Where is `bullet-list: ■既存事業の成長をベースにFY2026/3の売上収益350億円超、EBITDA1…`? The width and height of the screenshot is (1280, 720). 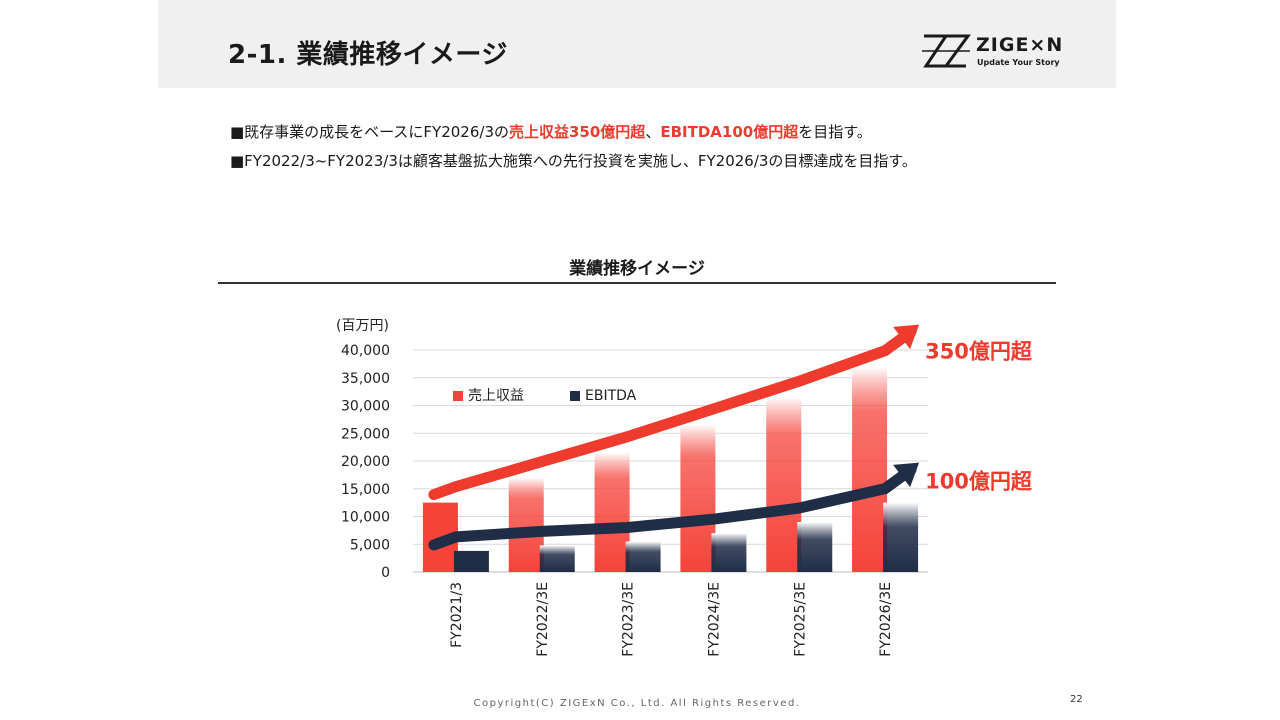
bullet-list: ■既存事業の成長をベースにFY2026/3の売上収益350億円超、EBITDA1… is located at coordinates (573, 147).